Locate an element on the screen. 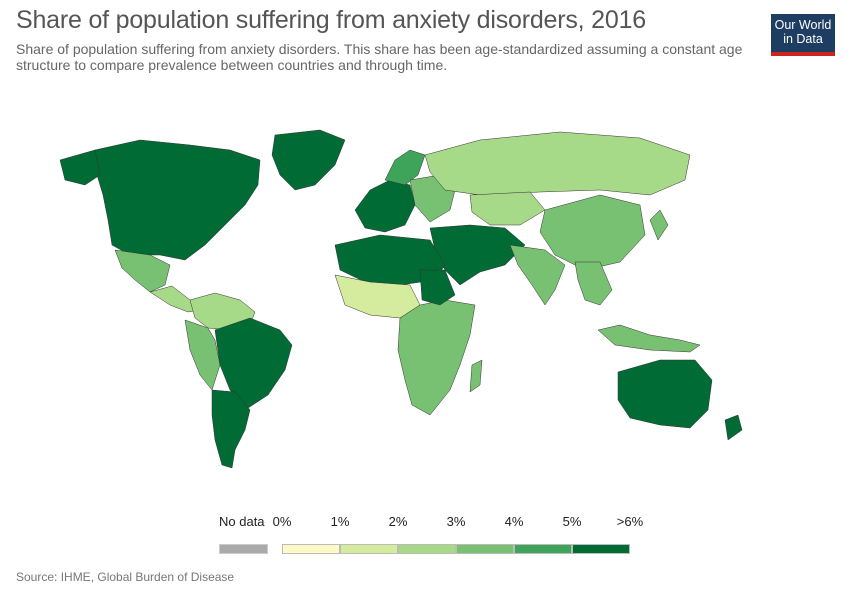 The width and height of the screenshot is (850, 600). legend-tick-label: 1% is located at coordinates (340, 521).